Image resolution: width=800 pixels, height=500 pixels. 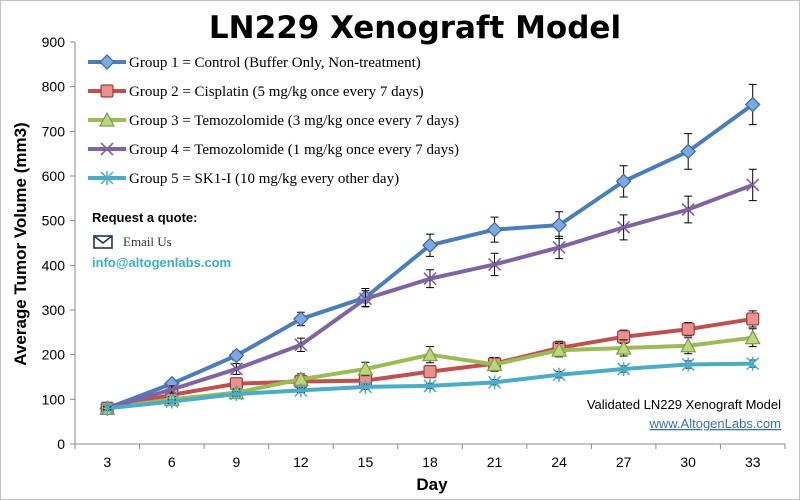 What do you see at coordinates (624, 462) in the screenshot?
I see `x-tick-label: 27` at bounding box center [624, 462].